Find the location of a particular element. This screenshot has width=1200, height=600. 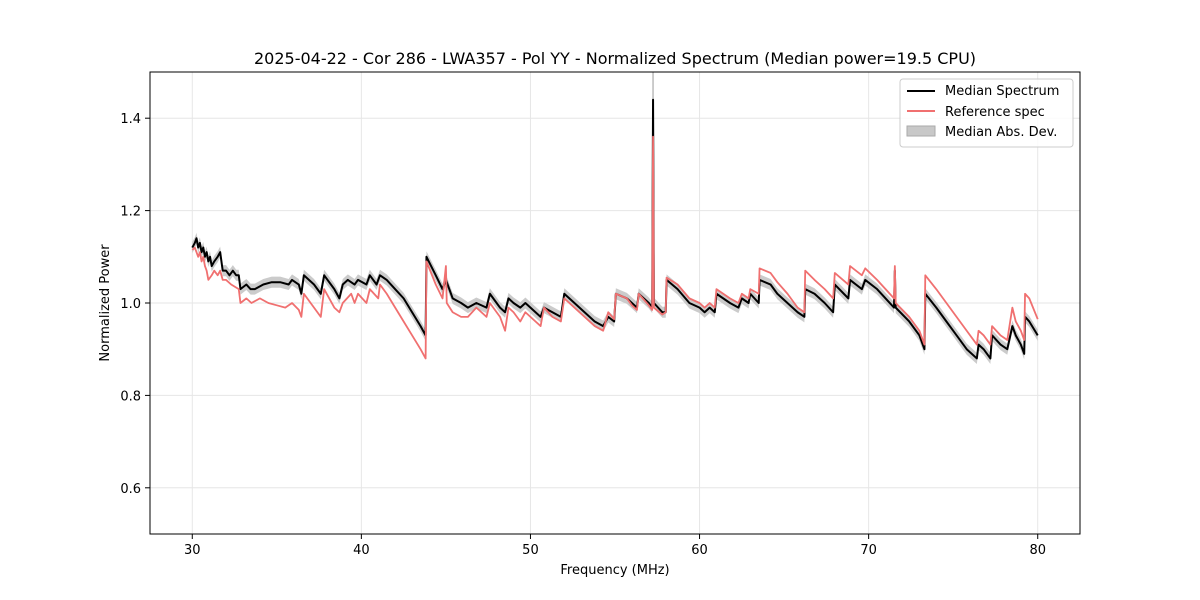

legend-median-label: Median Spectrum is located at coordinates (1002, 91).